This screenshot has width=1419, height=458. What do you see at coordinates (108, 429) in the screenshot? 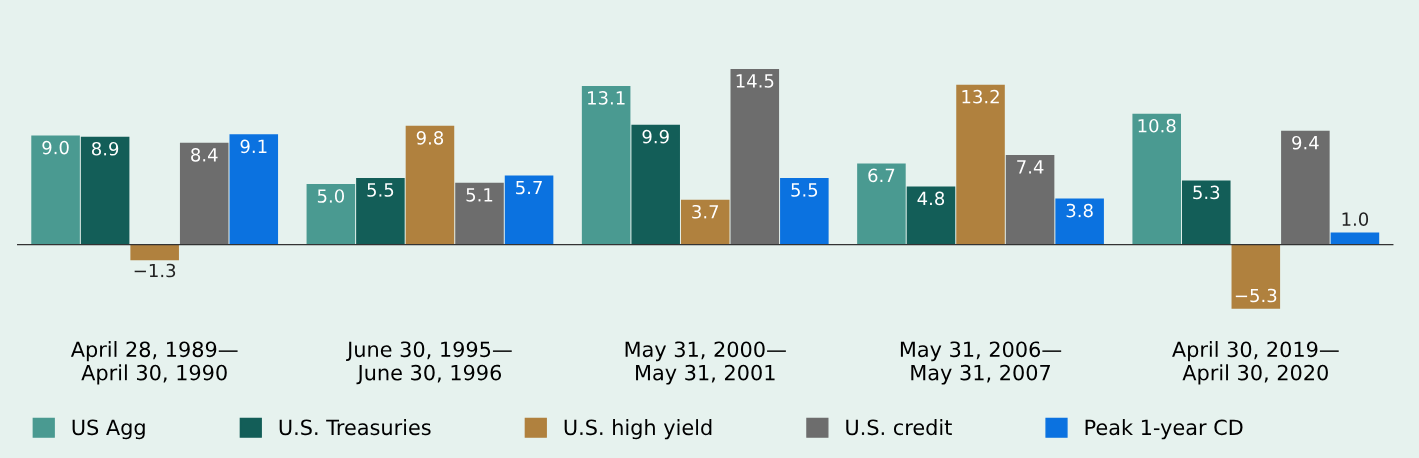
I see `legend-label: US Agg` at bounding box center [108, 429].